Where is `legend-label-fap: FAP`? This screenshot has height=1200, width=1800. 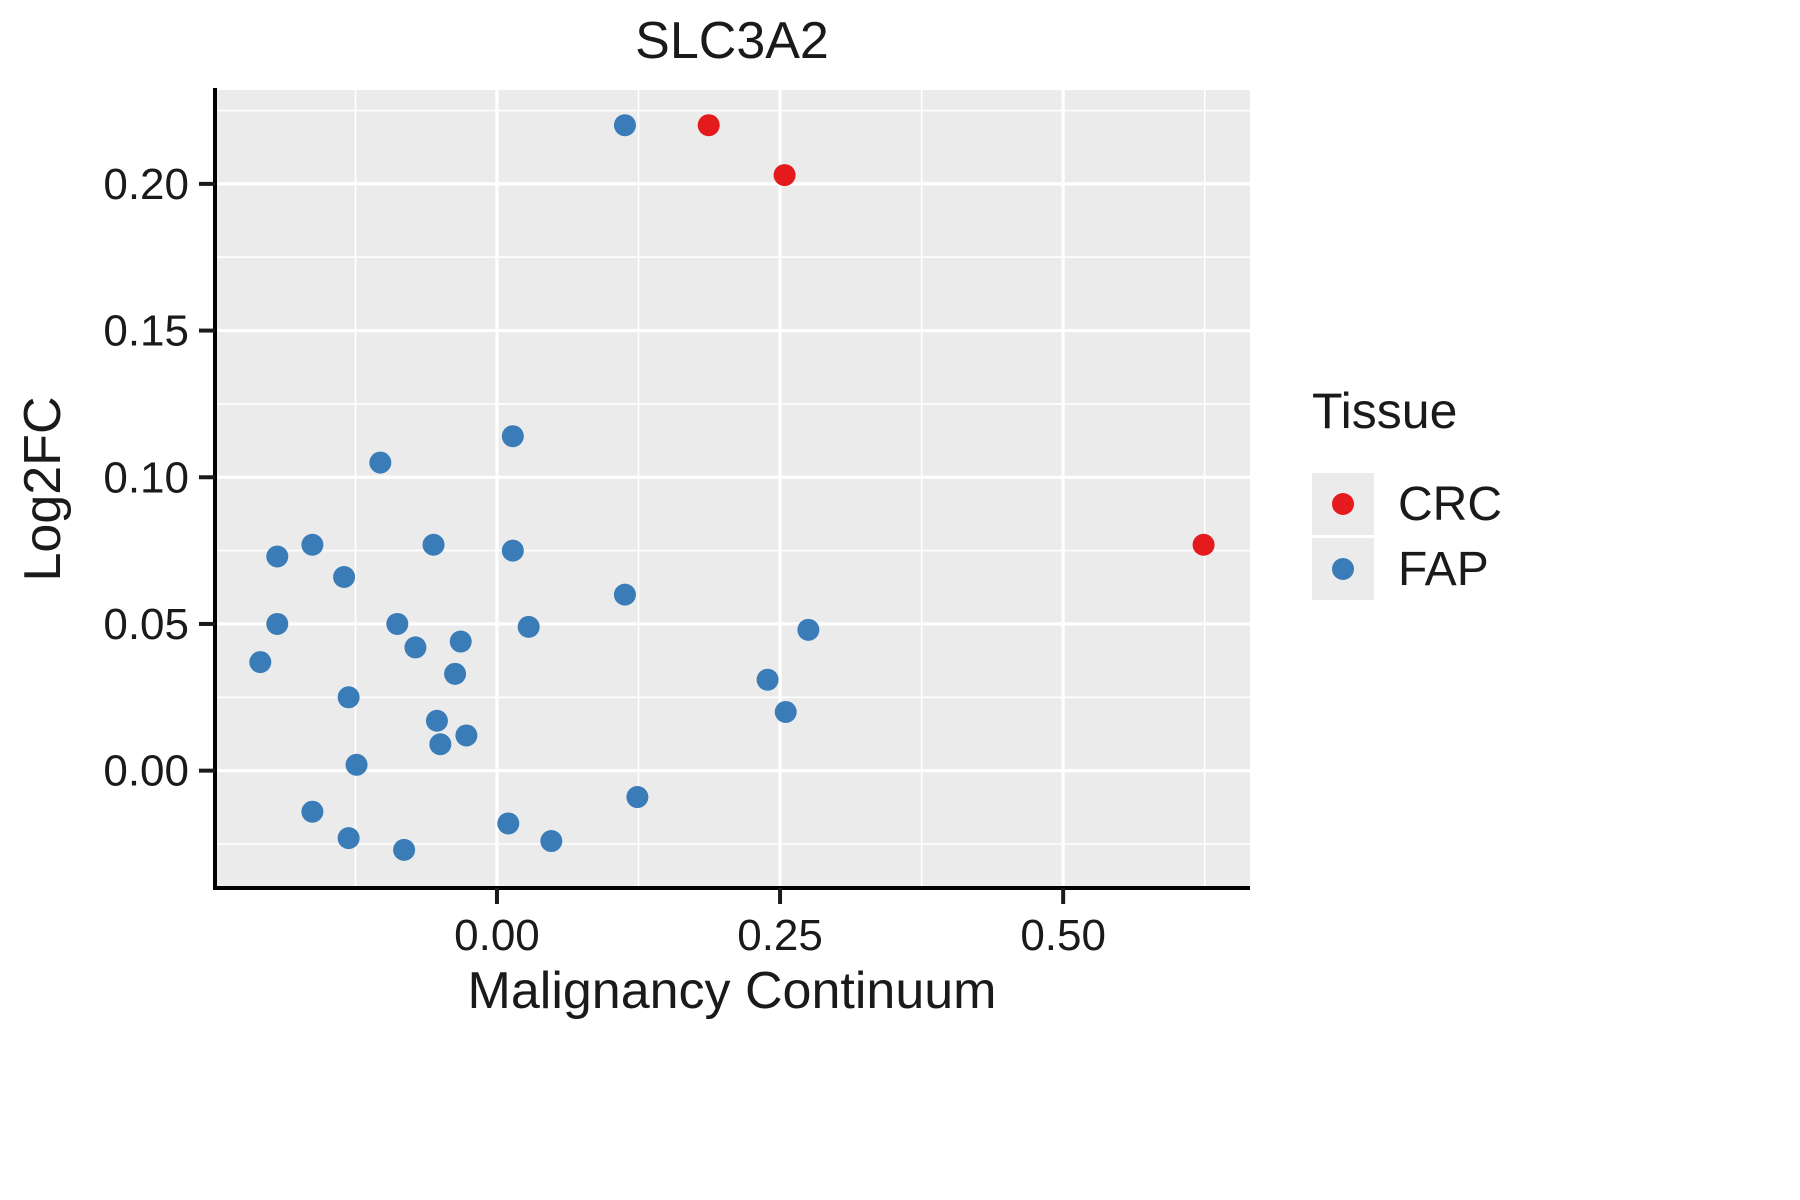 legend-label-fap: FAP is located at coordinates (1443, 569).